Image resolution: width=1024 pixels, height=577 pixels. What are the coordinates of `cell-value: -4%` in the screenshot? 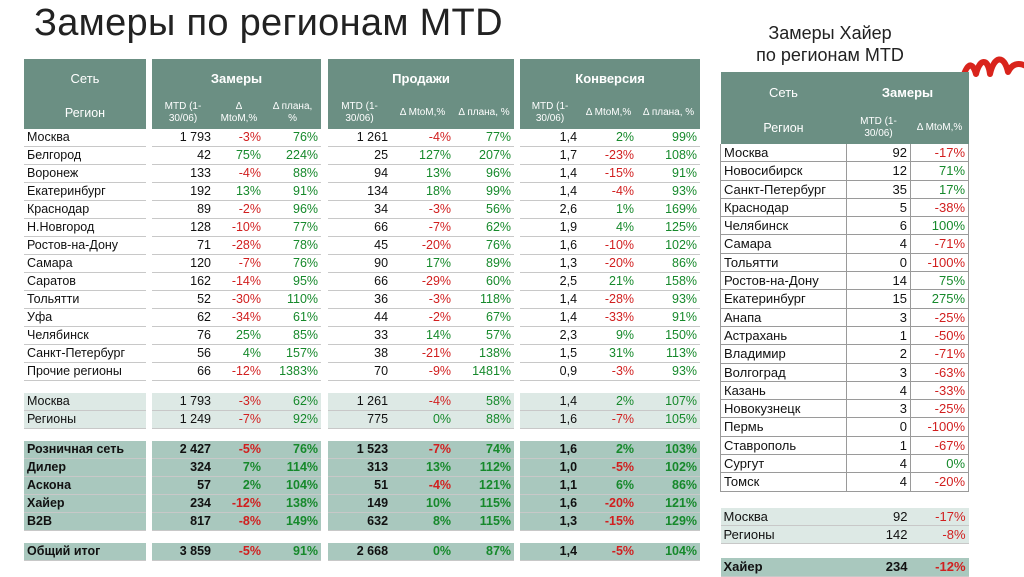 It's located at (423, 485).